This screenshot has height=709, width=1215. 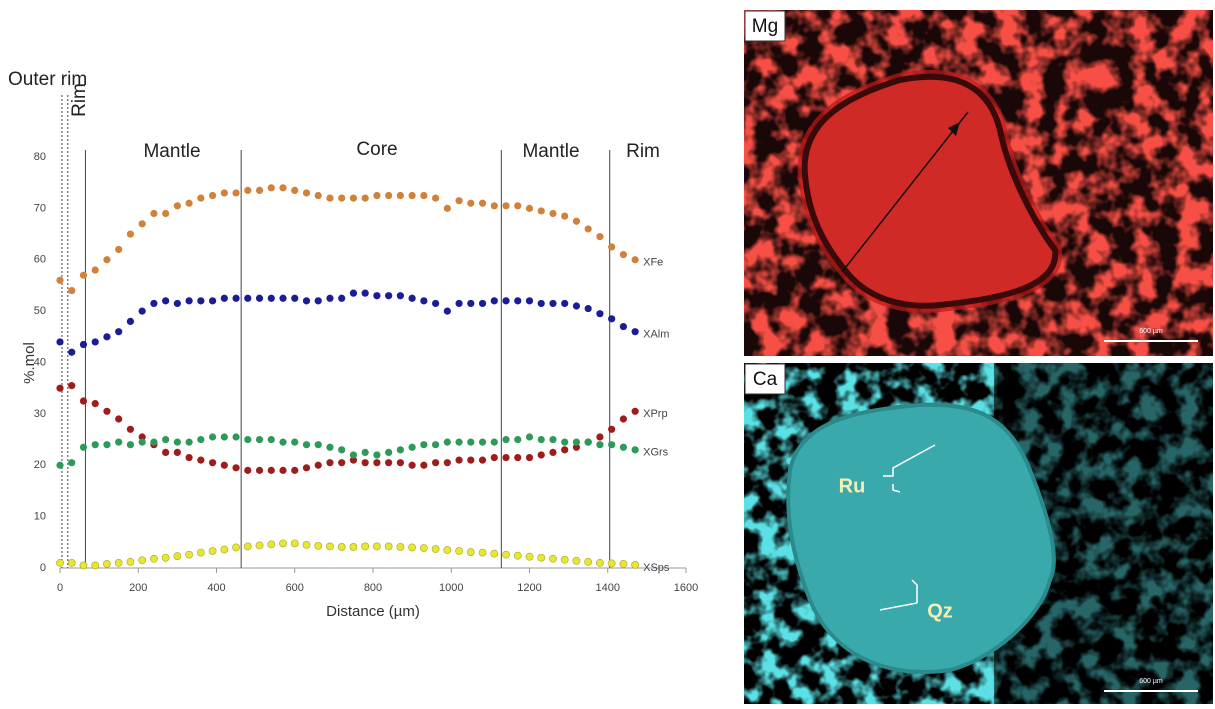 What do you see at coordinates (550, 151) in the screenshot?
I see `zone-label: Mantle` at bounding box center [550, 151].